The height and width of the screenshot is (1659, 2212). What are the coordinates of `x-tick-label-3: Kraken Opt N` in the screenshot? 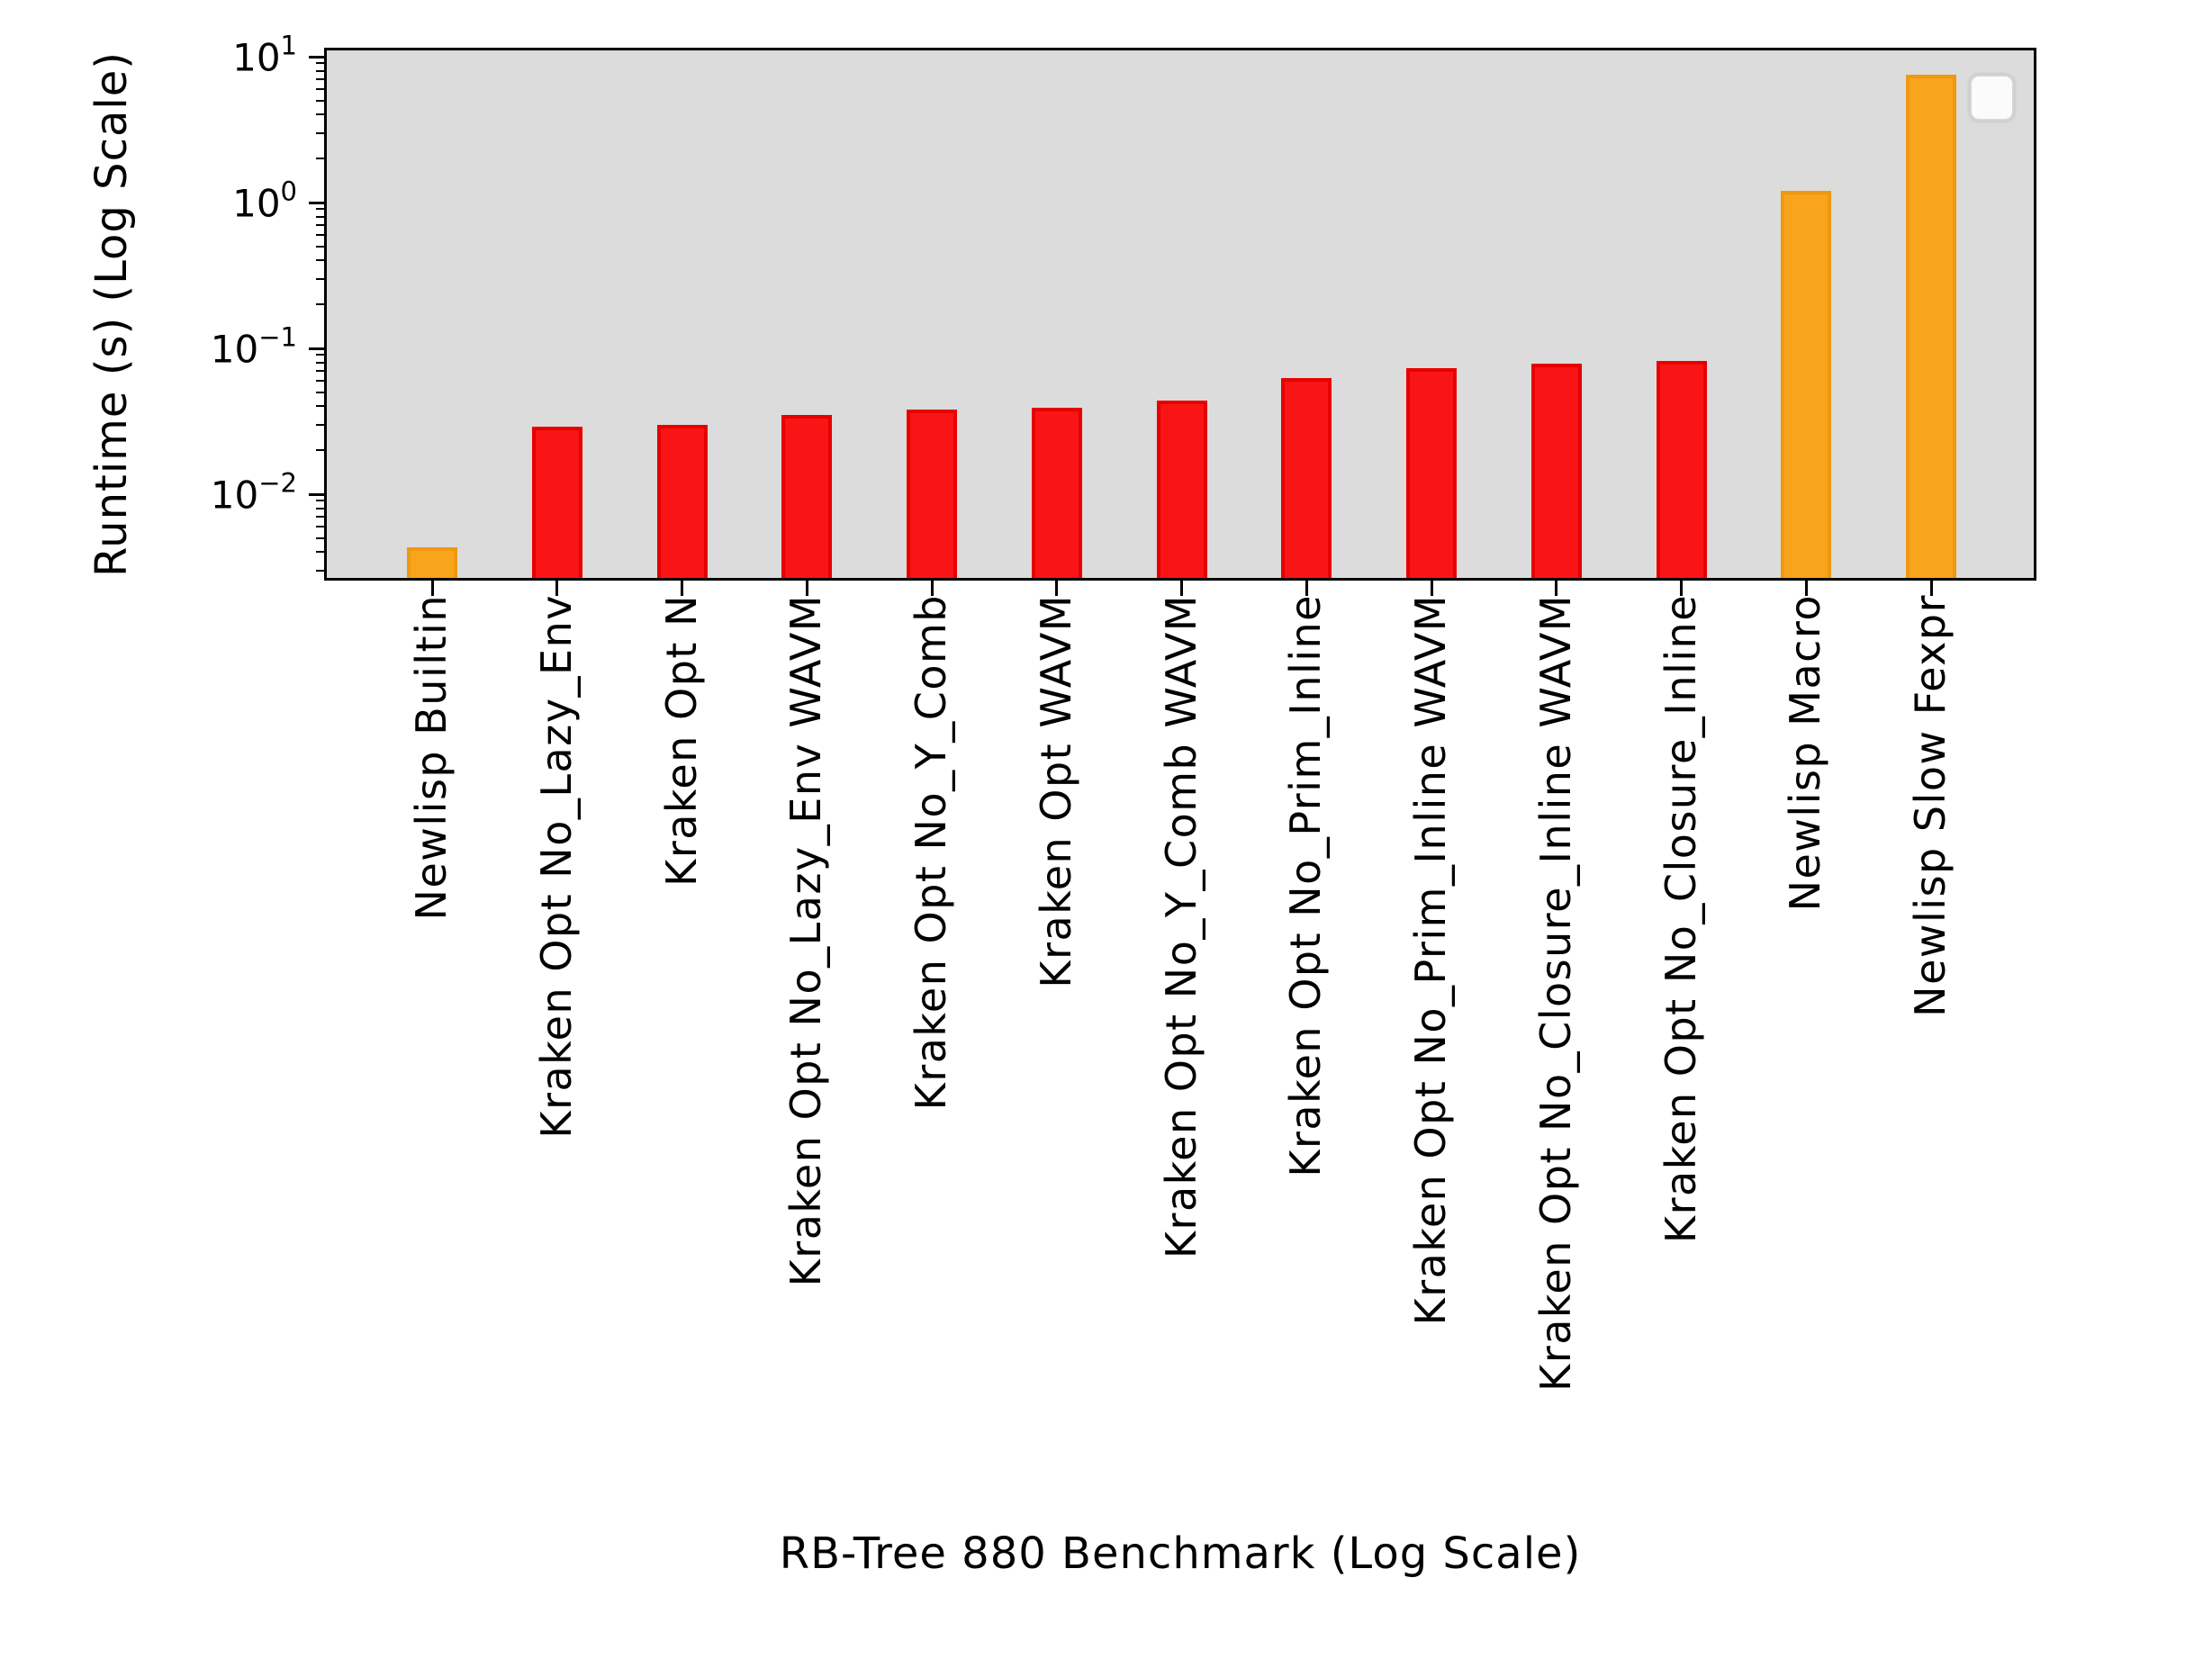 It's located at (681, 740).